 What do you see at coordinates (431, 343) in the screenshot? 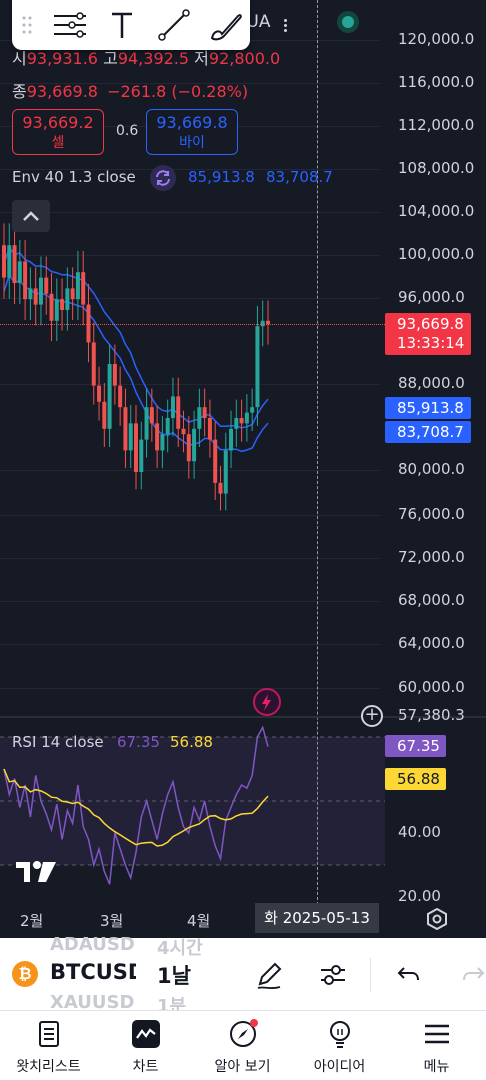
I see `bar-countdown: 13:33:14` at bounding box center [431, 343].